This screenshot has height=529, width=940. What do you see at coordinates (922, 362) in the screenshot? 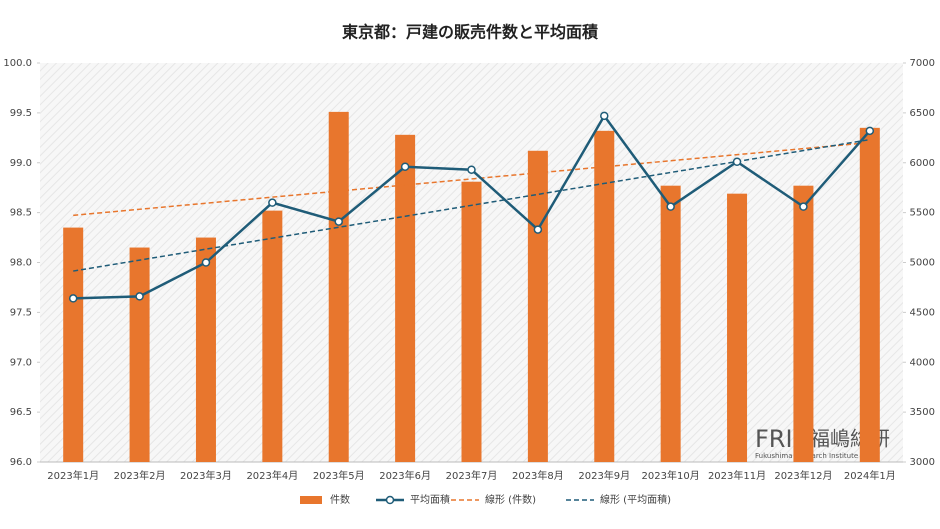
I see `y2-tick-label: 4000` at bounding box center [922, 362].